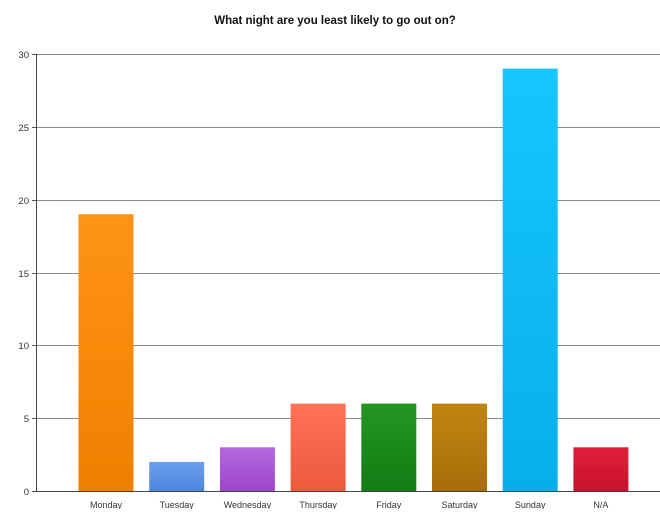  I want to click on y-tick-label: 15, so click(23, 274).